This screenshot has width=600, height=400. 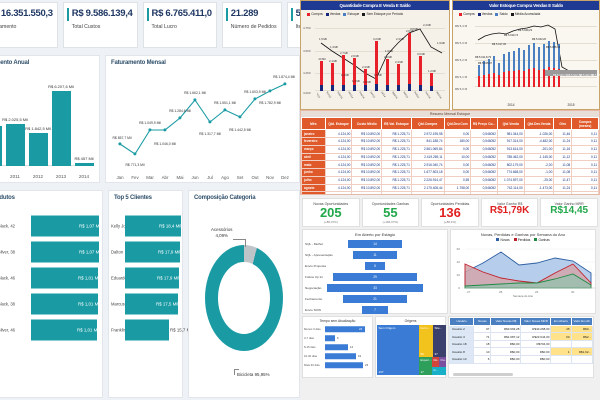 What do you see at coordinates (150, 330) in the screenshot?
I see `hbar-row: Franklin R$ 15,7 Mil` at bounding box center [150, 330].